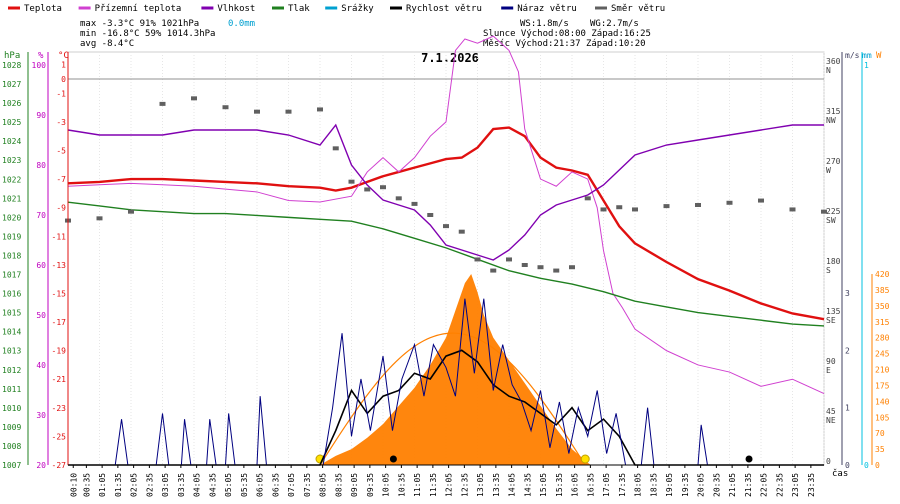 The width and height of the screenshot is (900, 504). Describe the element at coordinates (433, 485) in the screenshot. I see `x-tick-label: 11:35` at that location.